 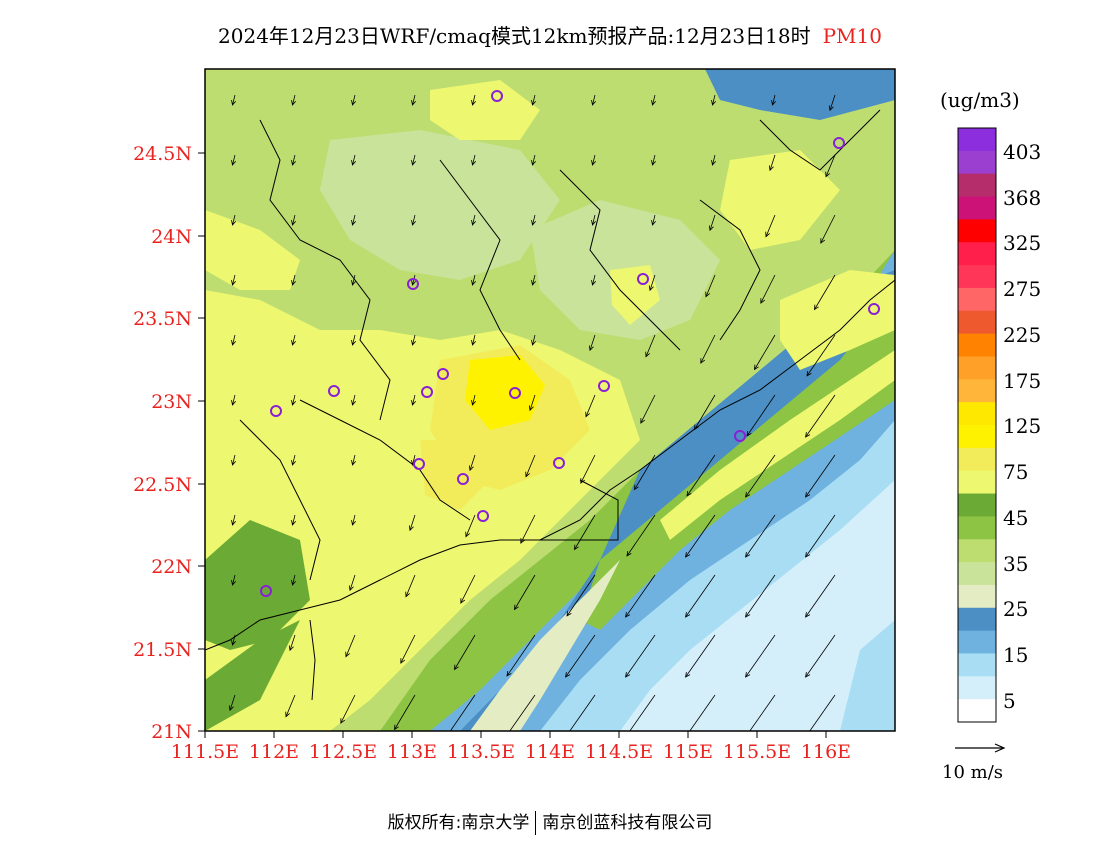 What do you see at coordinates (757, 605) in the screenshot?
I see `field-sea-lightest` at bounding box center [757, 605].